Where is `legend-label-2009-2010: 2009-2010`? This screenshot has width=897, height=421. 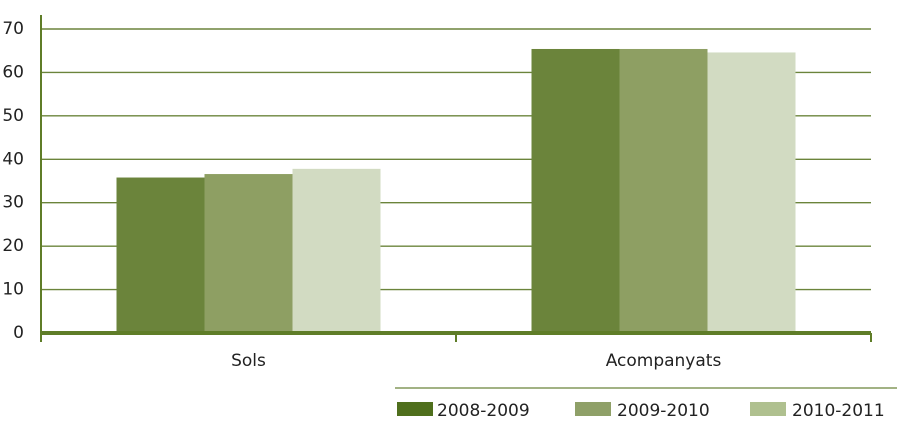
legend-label-2009-2010: 2009-2010 is located at coordinates (663, 411).